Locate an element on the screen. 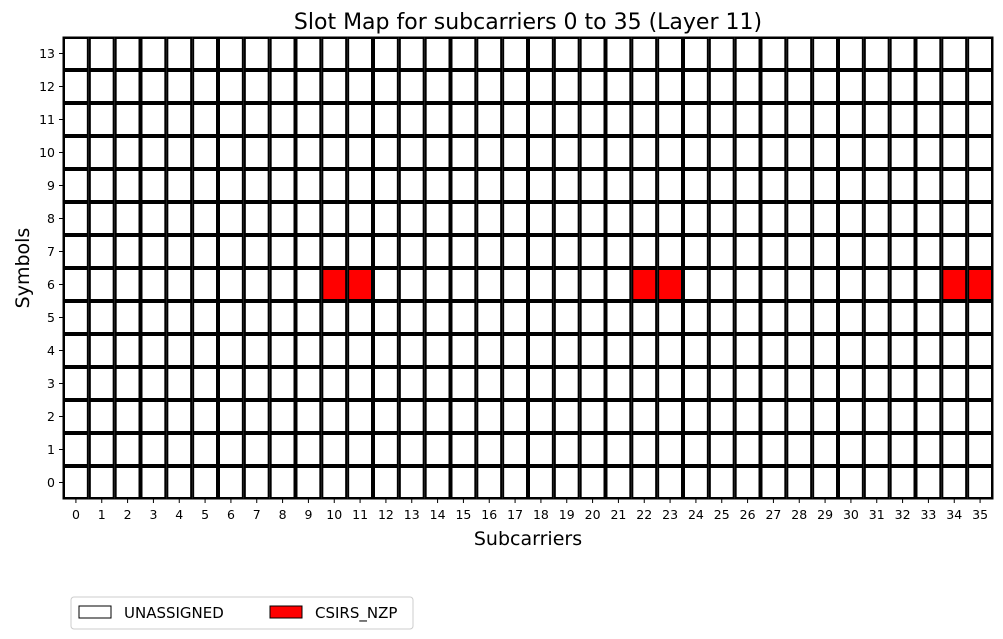 This screenshot has width=1003, height=639. cell-sc30-sym12 is located at coordinates (851, 86).